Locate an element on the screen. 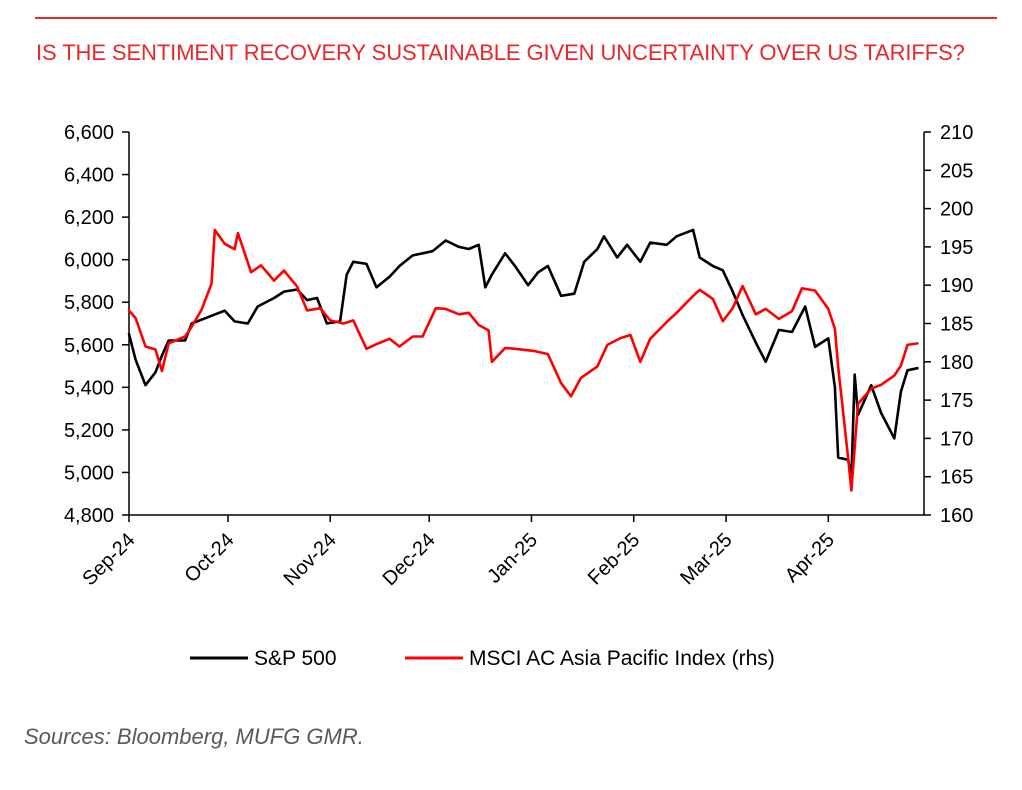  right-tick-label: 175 is located at coordinates (956, 401).